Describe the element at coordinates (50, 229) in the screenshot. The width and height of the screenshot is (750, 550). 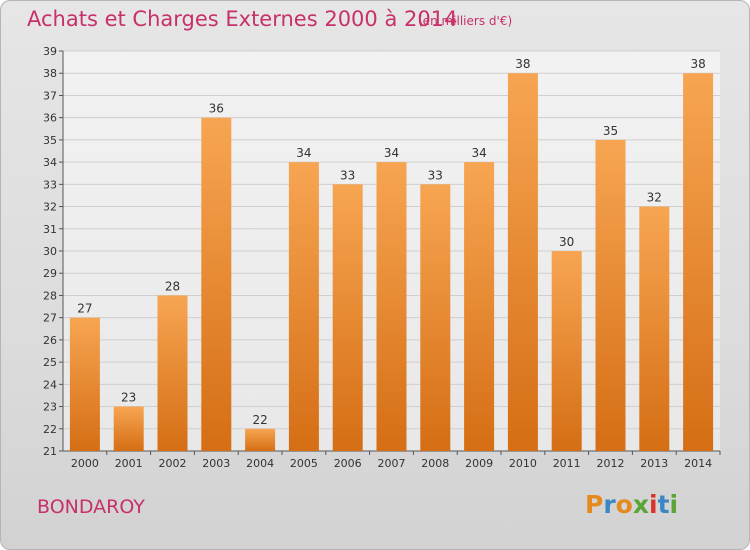
I see `y-tick-label: 31` at that location.